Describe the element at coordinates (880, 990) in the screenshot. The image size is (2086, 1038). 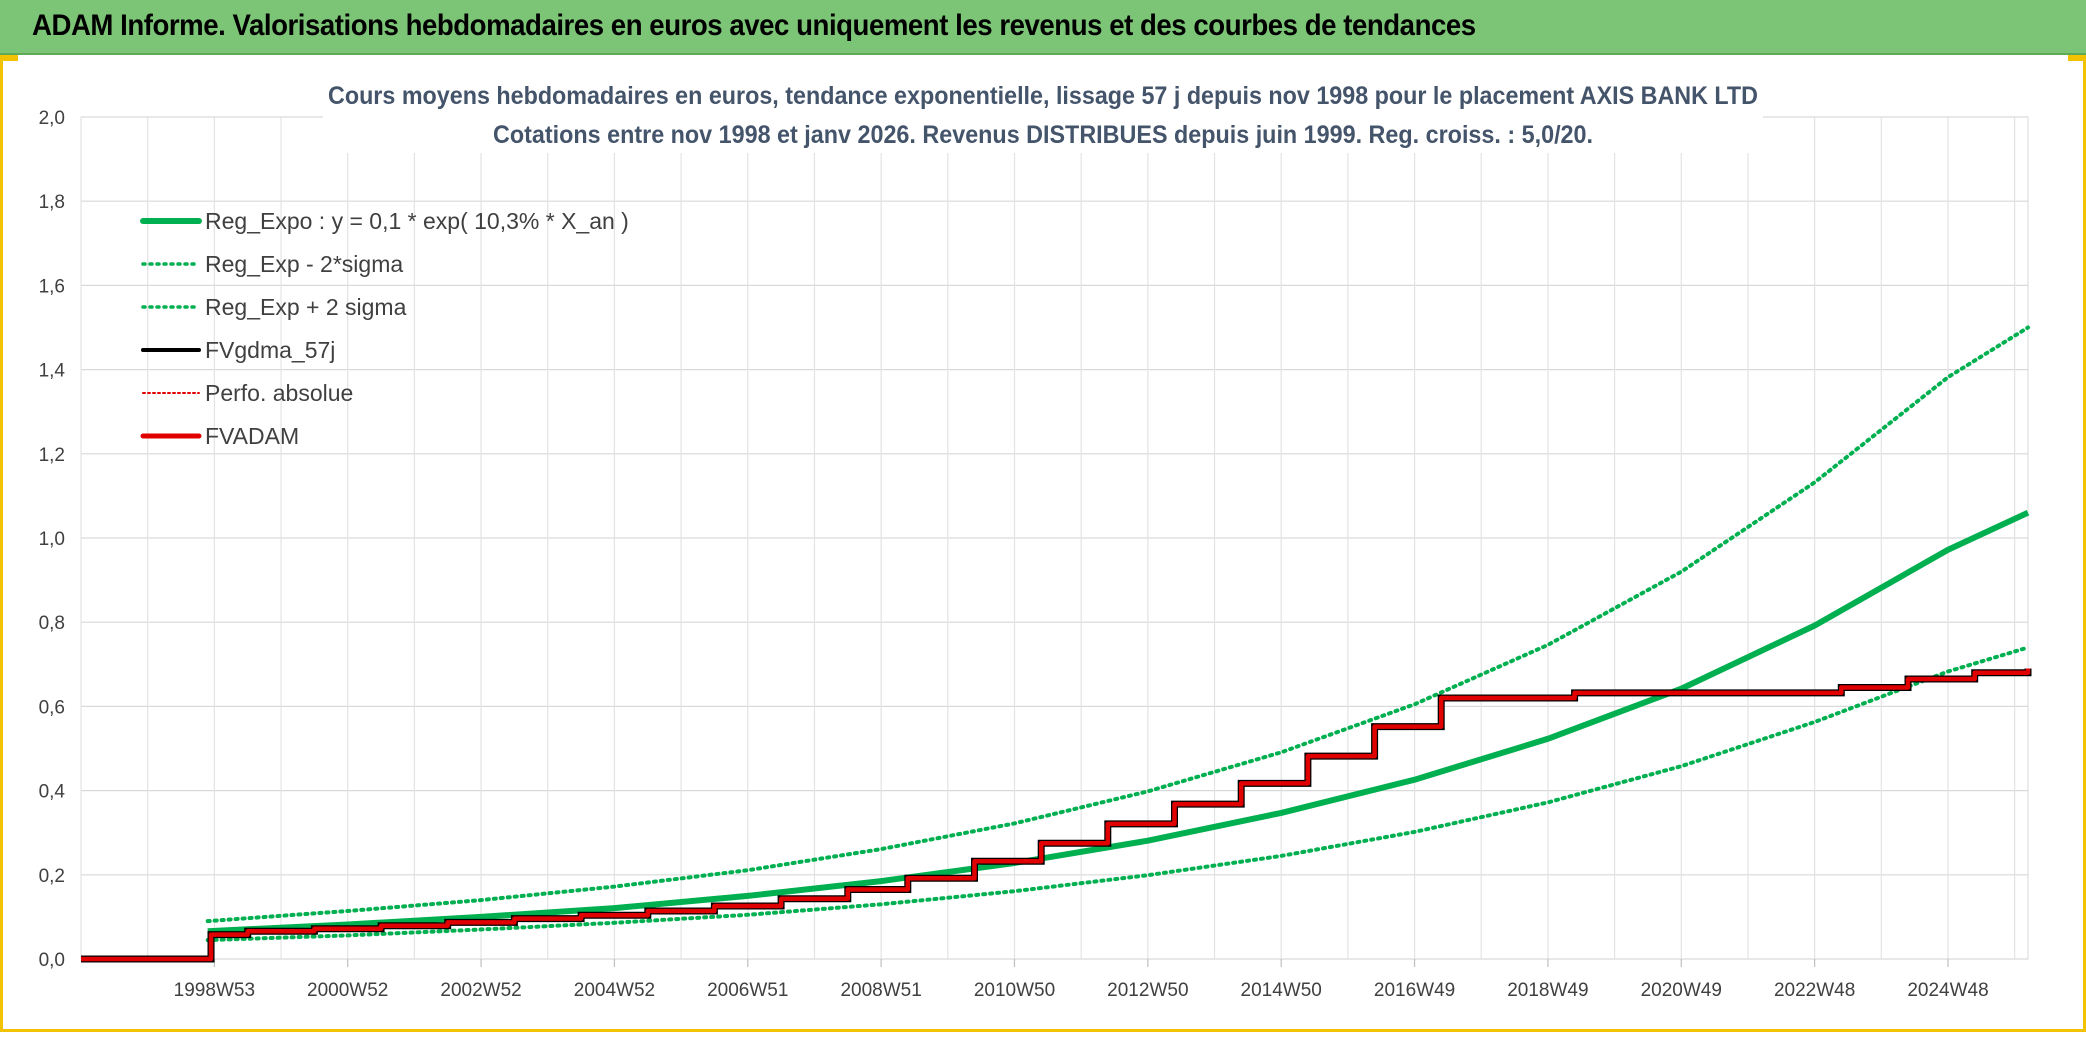
I see `x-tick-label: 2008W51` at that location.